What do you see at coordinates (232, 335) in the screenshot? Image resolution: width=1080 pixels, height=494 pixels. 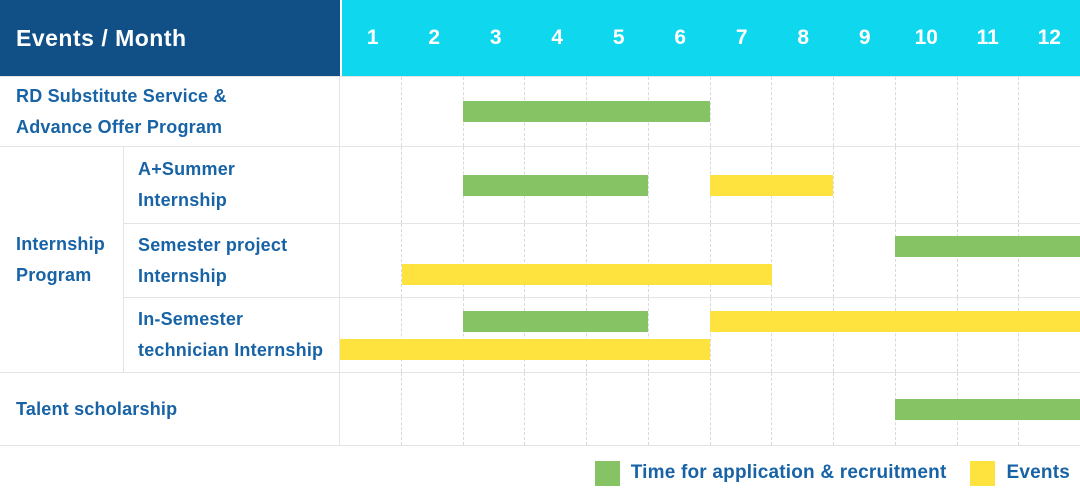 I see `subrow-label: In-Semester technician Internship` at bounding box center [232, 335].